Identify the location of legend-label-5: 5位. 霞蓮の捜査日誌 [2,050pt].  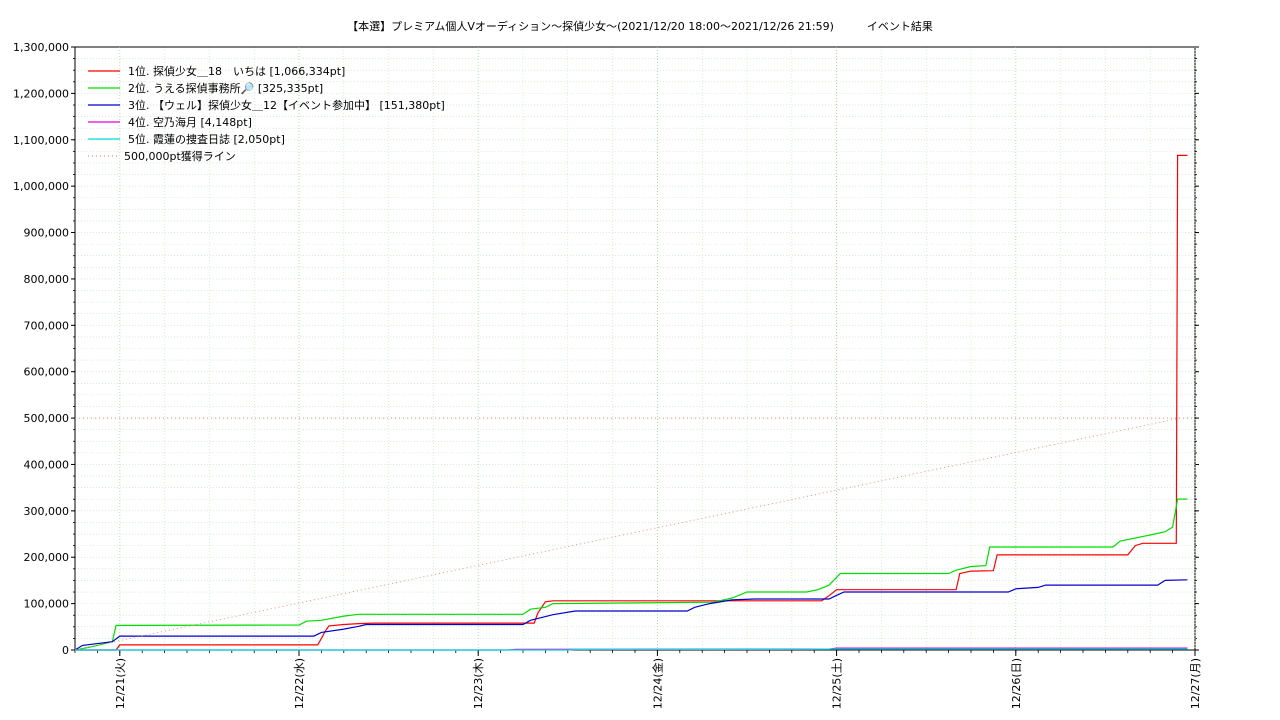
(206, 139).